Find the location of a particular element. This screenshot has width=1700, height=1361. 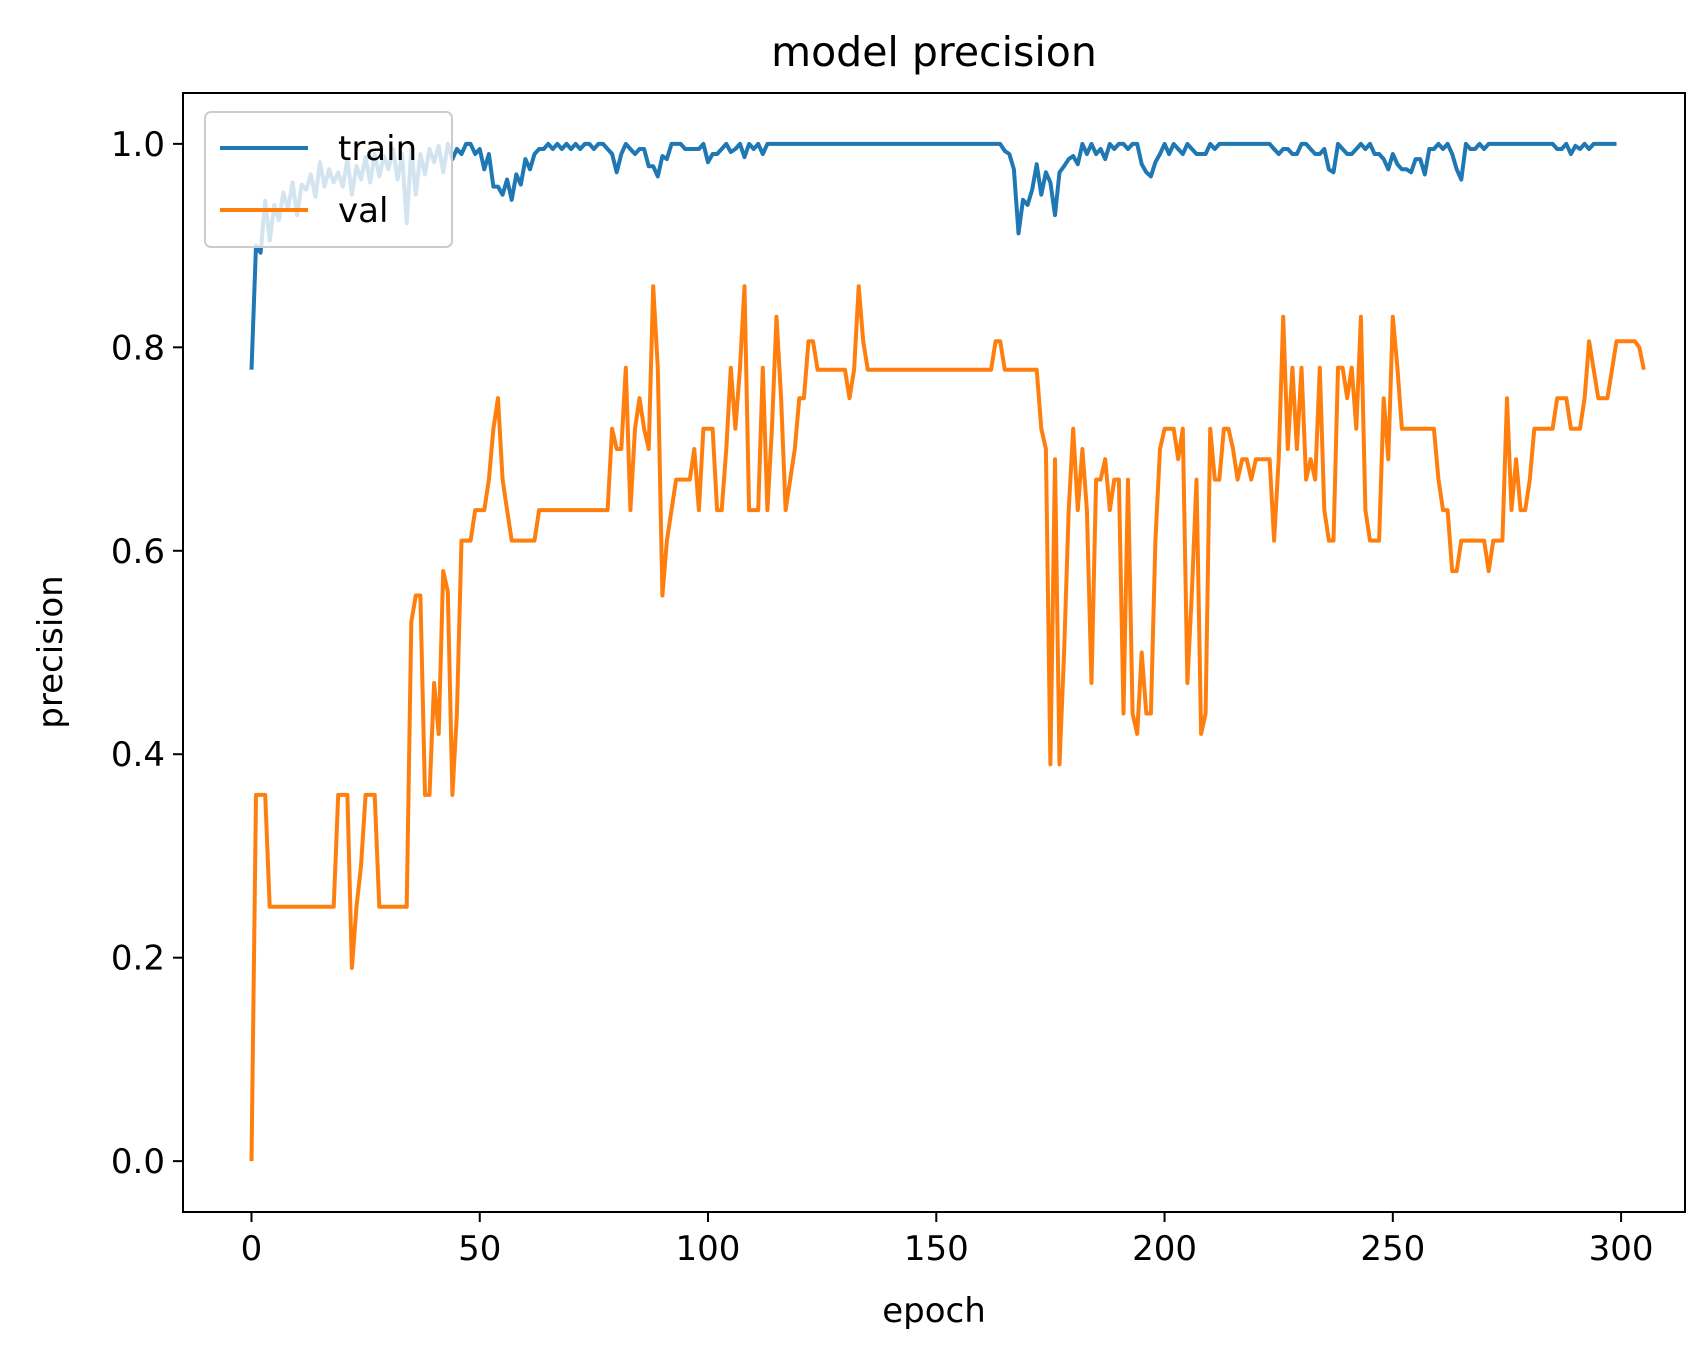

legend-box is located at coordinates (328, 179).